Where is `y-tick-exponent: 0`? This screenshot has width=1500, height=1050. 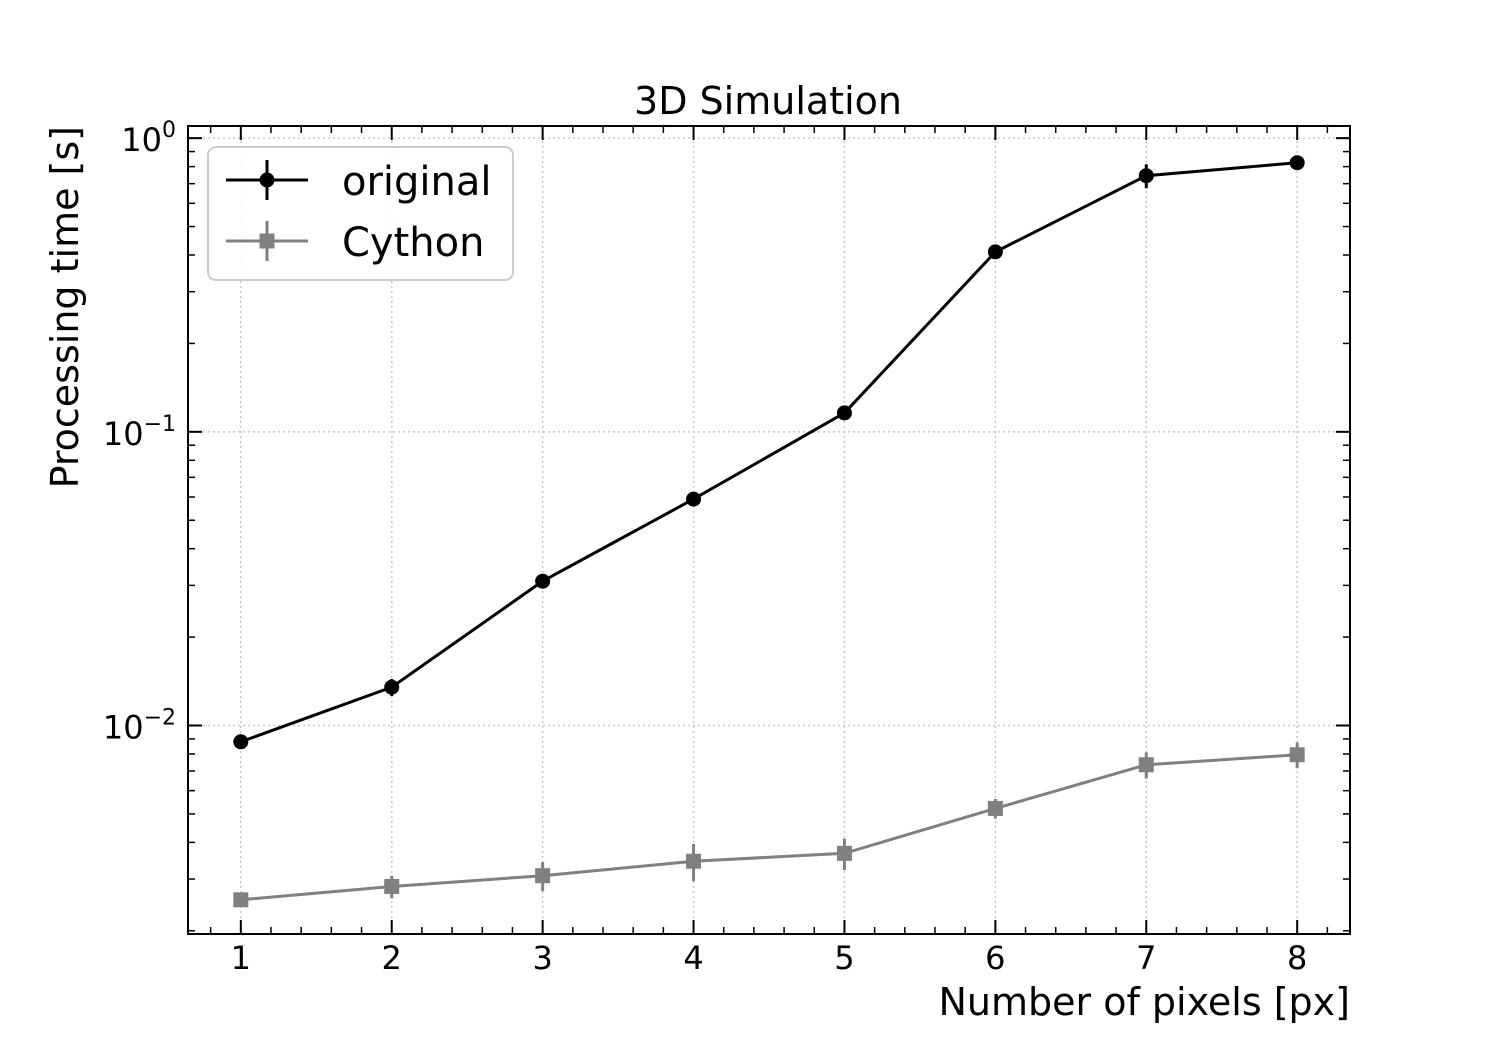
y-tick-exponent: 0 is located at coordinates (169, 130).